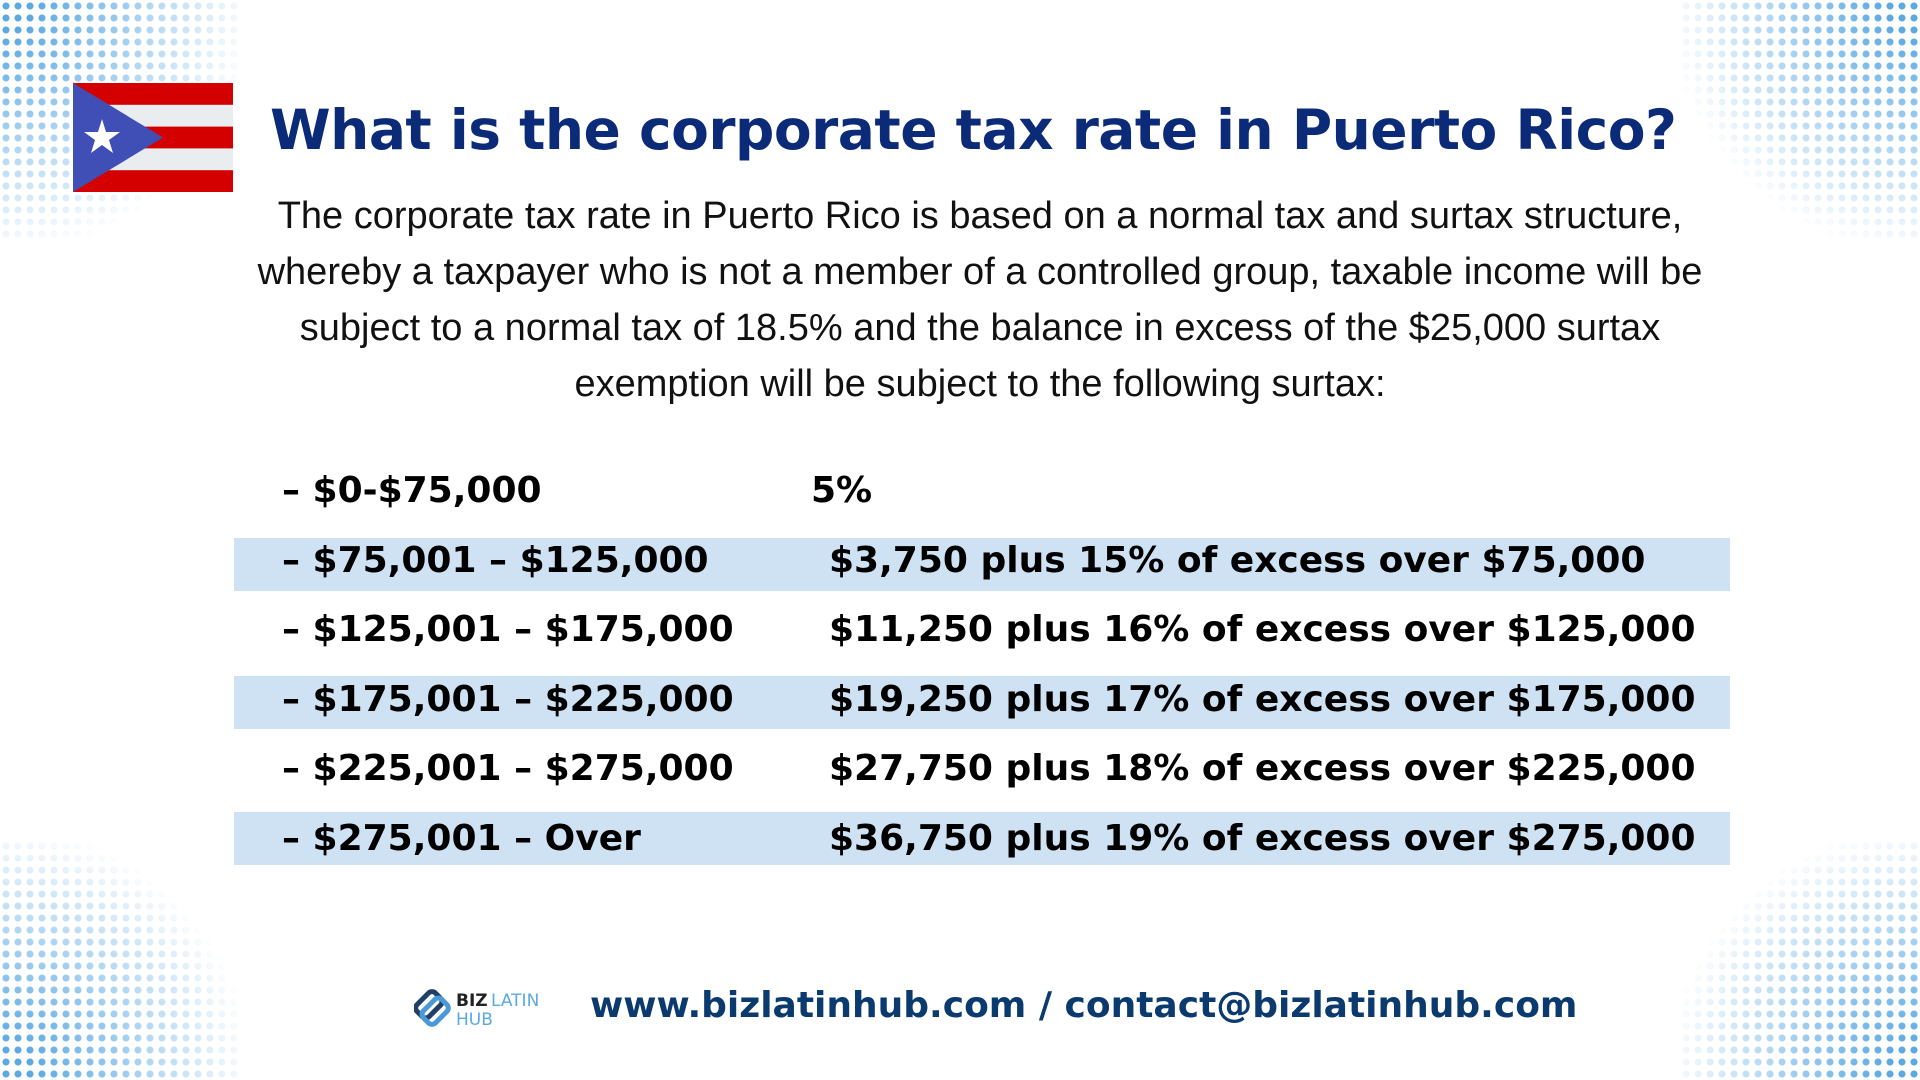  I want to click on svg-text: BIZ, so click(472, 1001).